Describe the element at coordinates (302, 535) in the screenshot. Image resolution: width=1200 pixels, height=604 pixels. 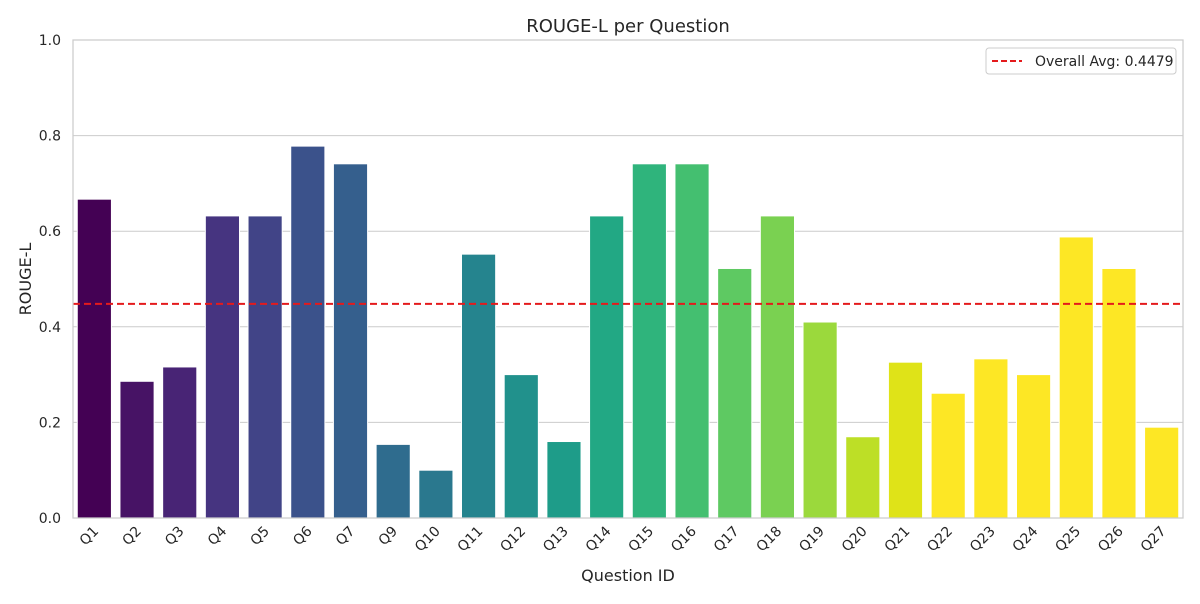
I see `x-tick-label: Q6` at that location.